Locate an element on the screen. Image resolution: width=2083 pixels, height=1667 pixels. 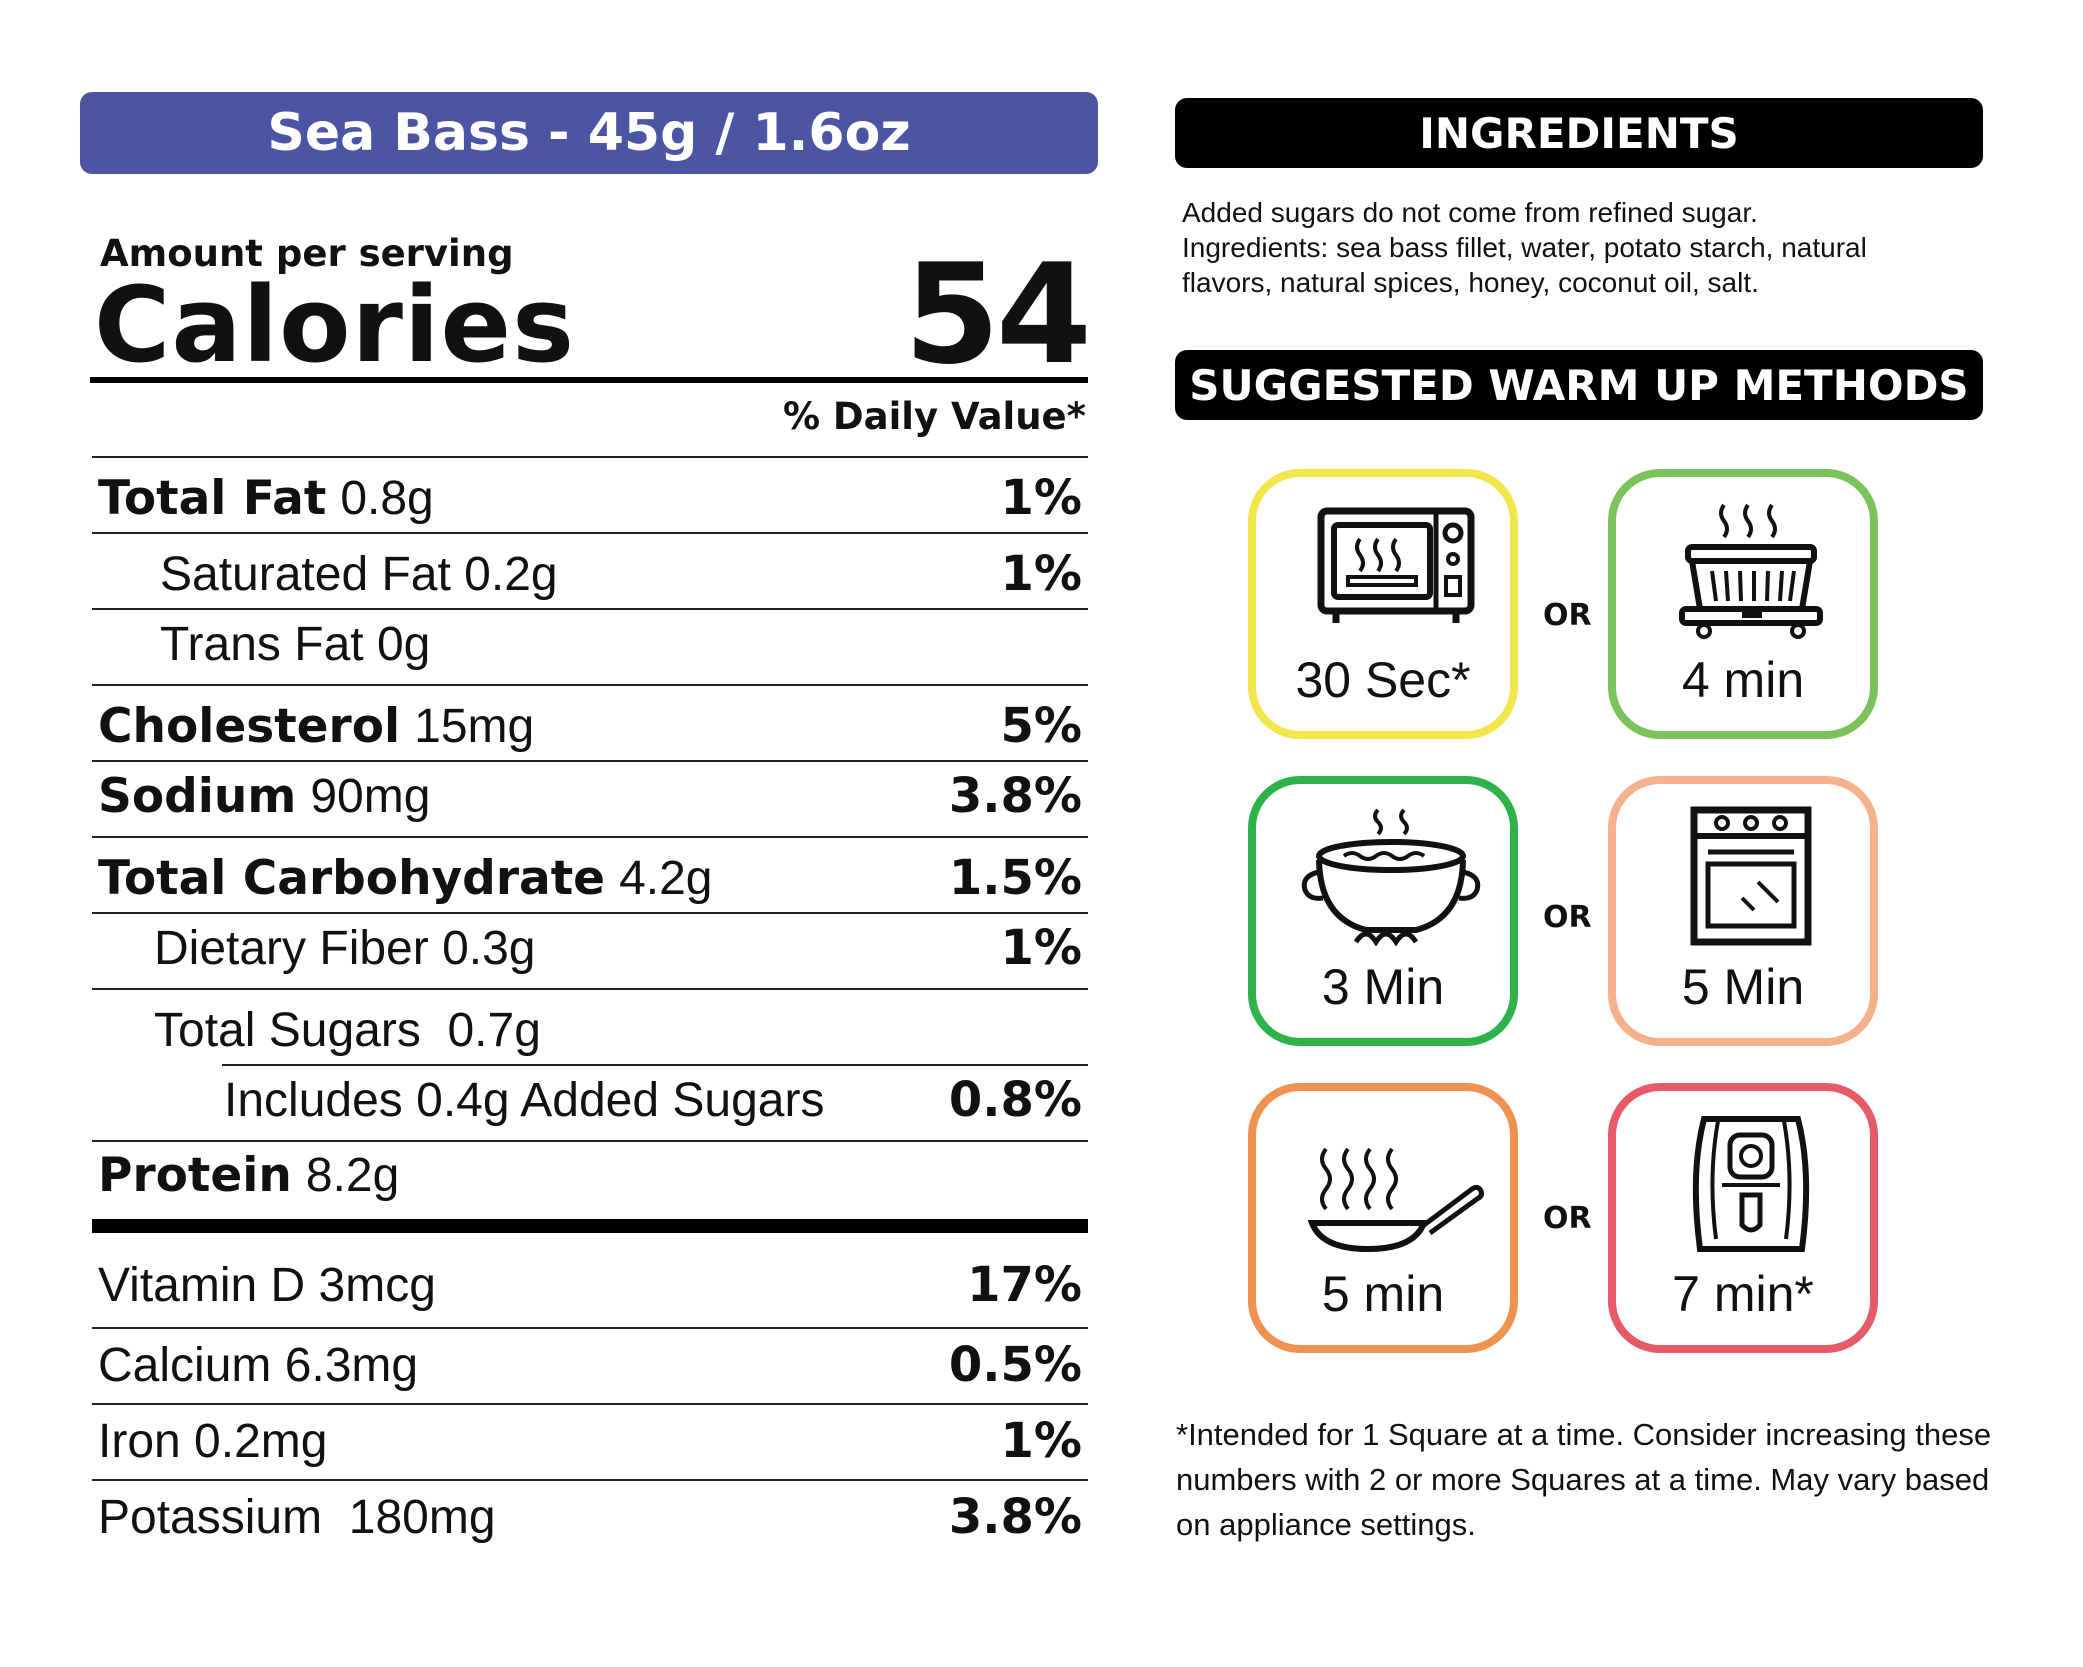
frying-pan-icon is located at coordinates (1395, 1200).